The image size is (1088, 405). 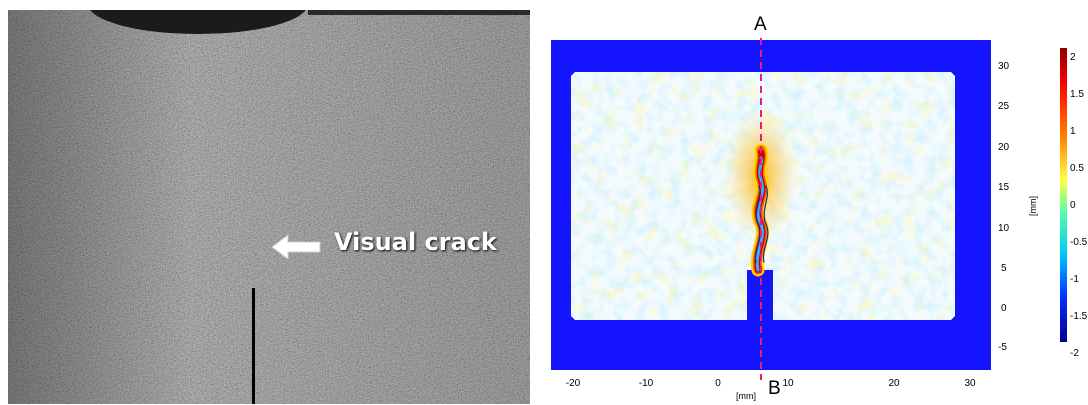 I want to click on x-tick: 10, so click(x=788, y=383).